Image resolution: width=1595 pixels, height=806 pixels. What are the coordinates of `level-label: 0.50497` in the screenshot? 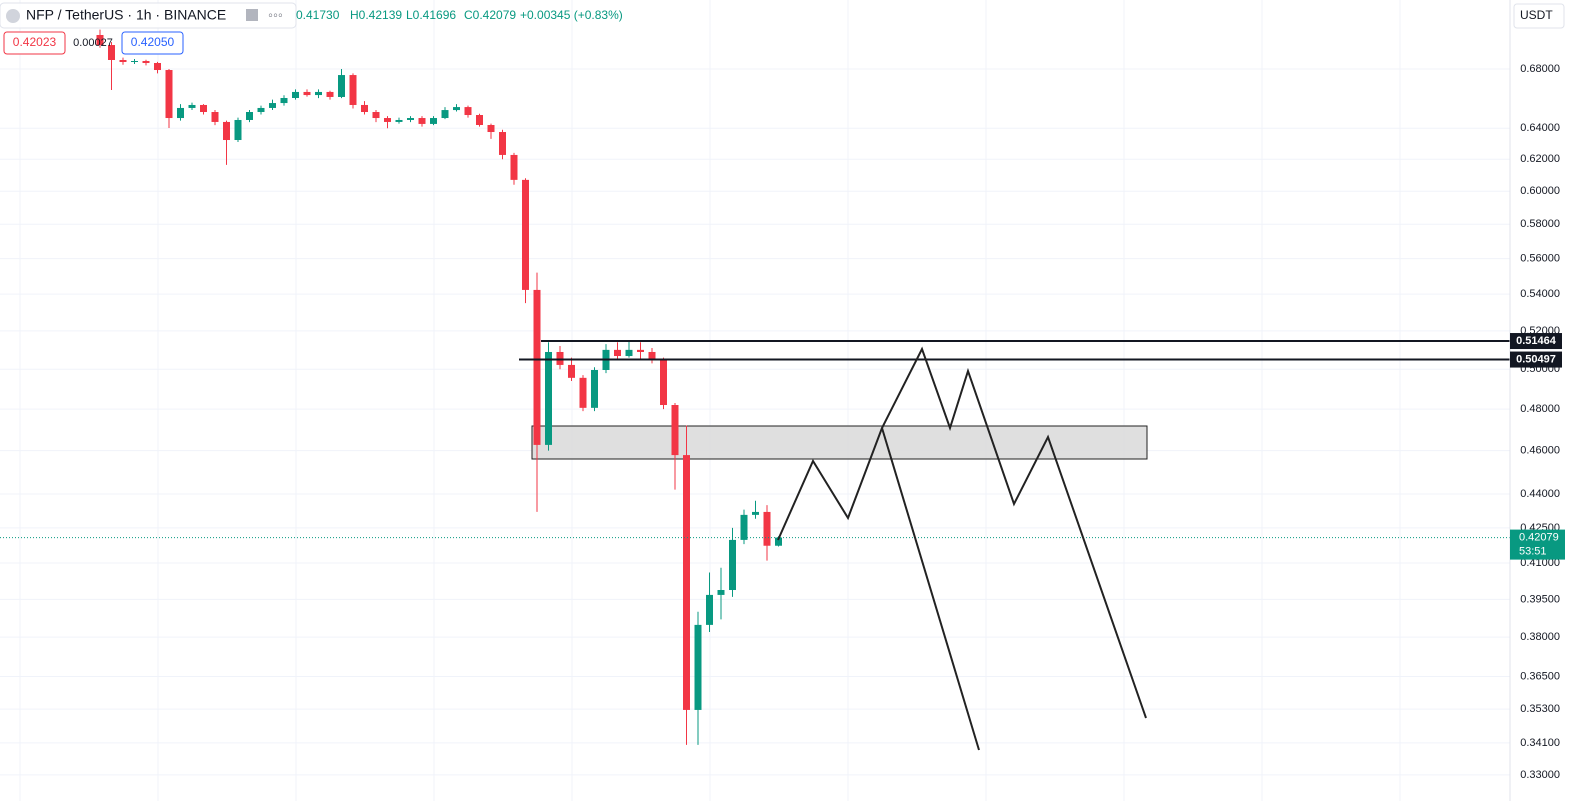 It's located at (1536, 359).